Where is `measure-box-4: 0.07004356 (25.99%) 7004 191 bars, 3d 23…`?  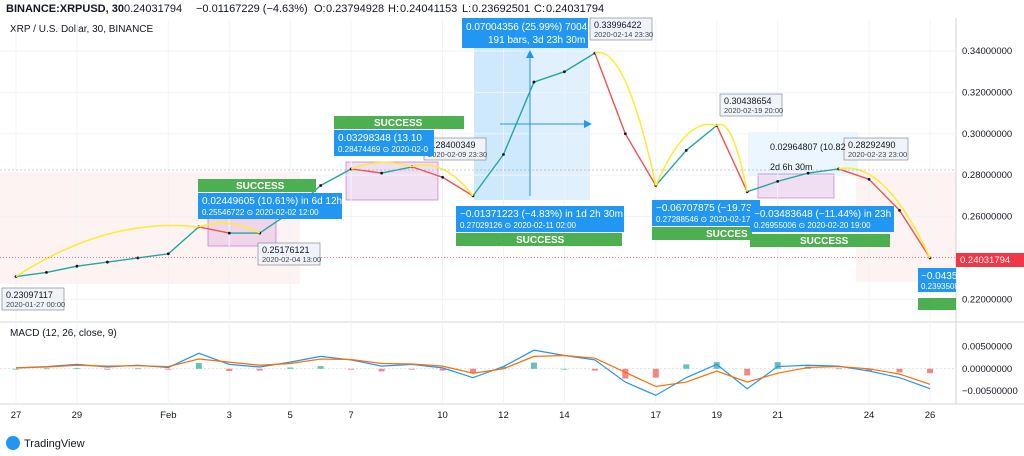
measure-box-4: 0.07004356 (25.99%) 7004 191 bars, 3d 23… is located at coordinates (525, 33).